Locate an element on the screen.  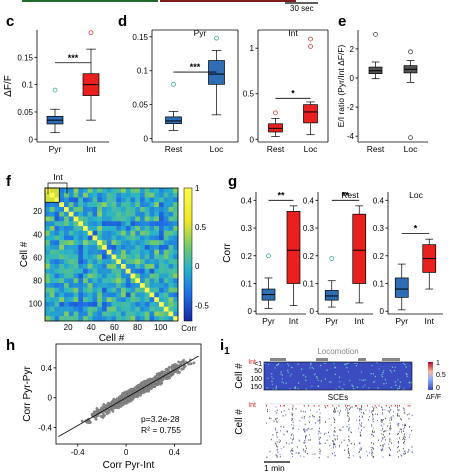
locomotion-label: Locomotion is located at coordinates (337, 351).